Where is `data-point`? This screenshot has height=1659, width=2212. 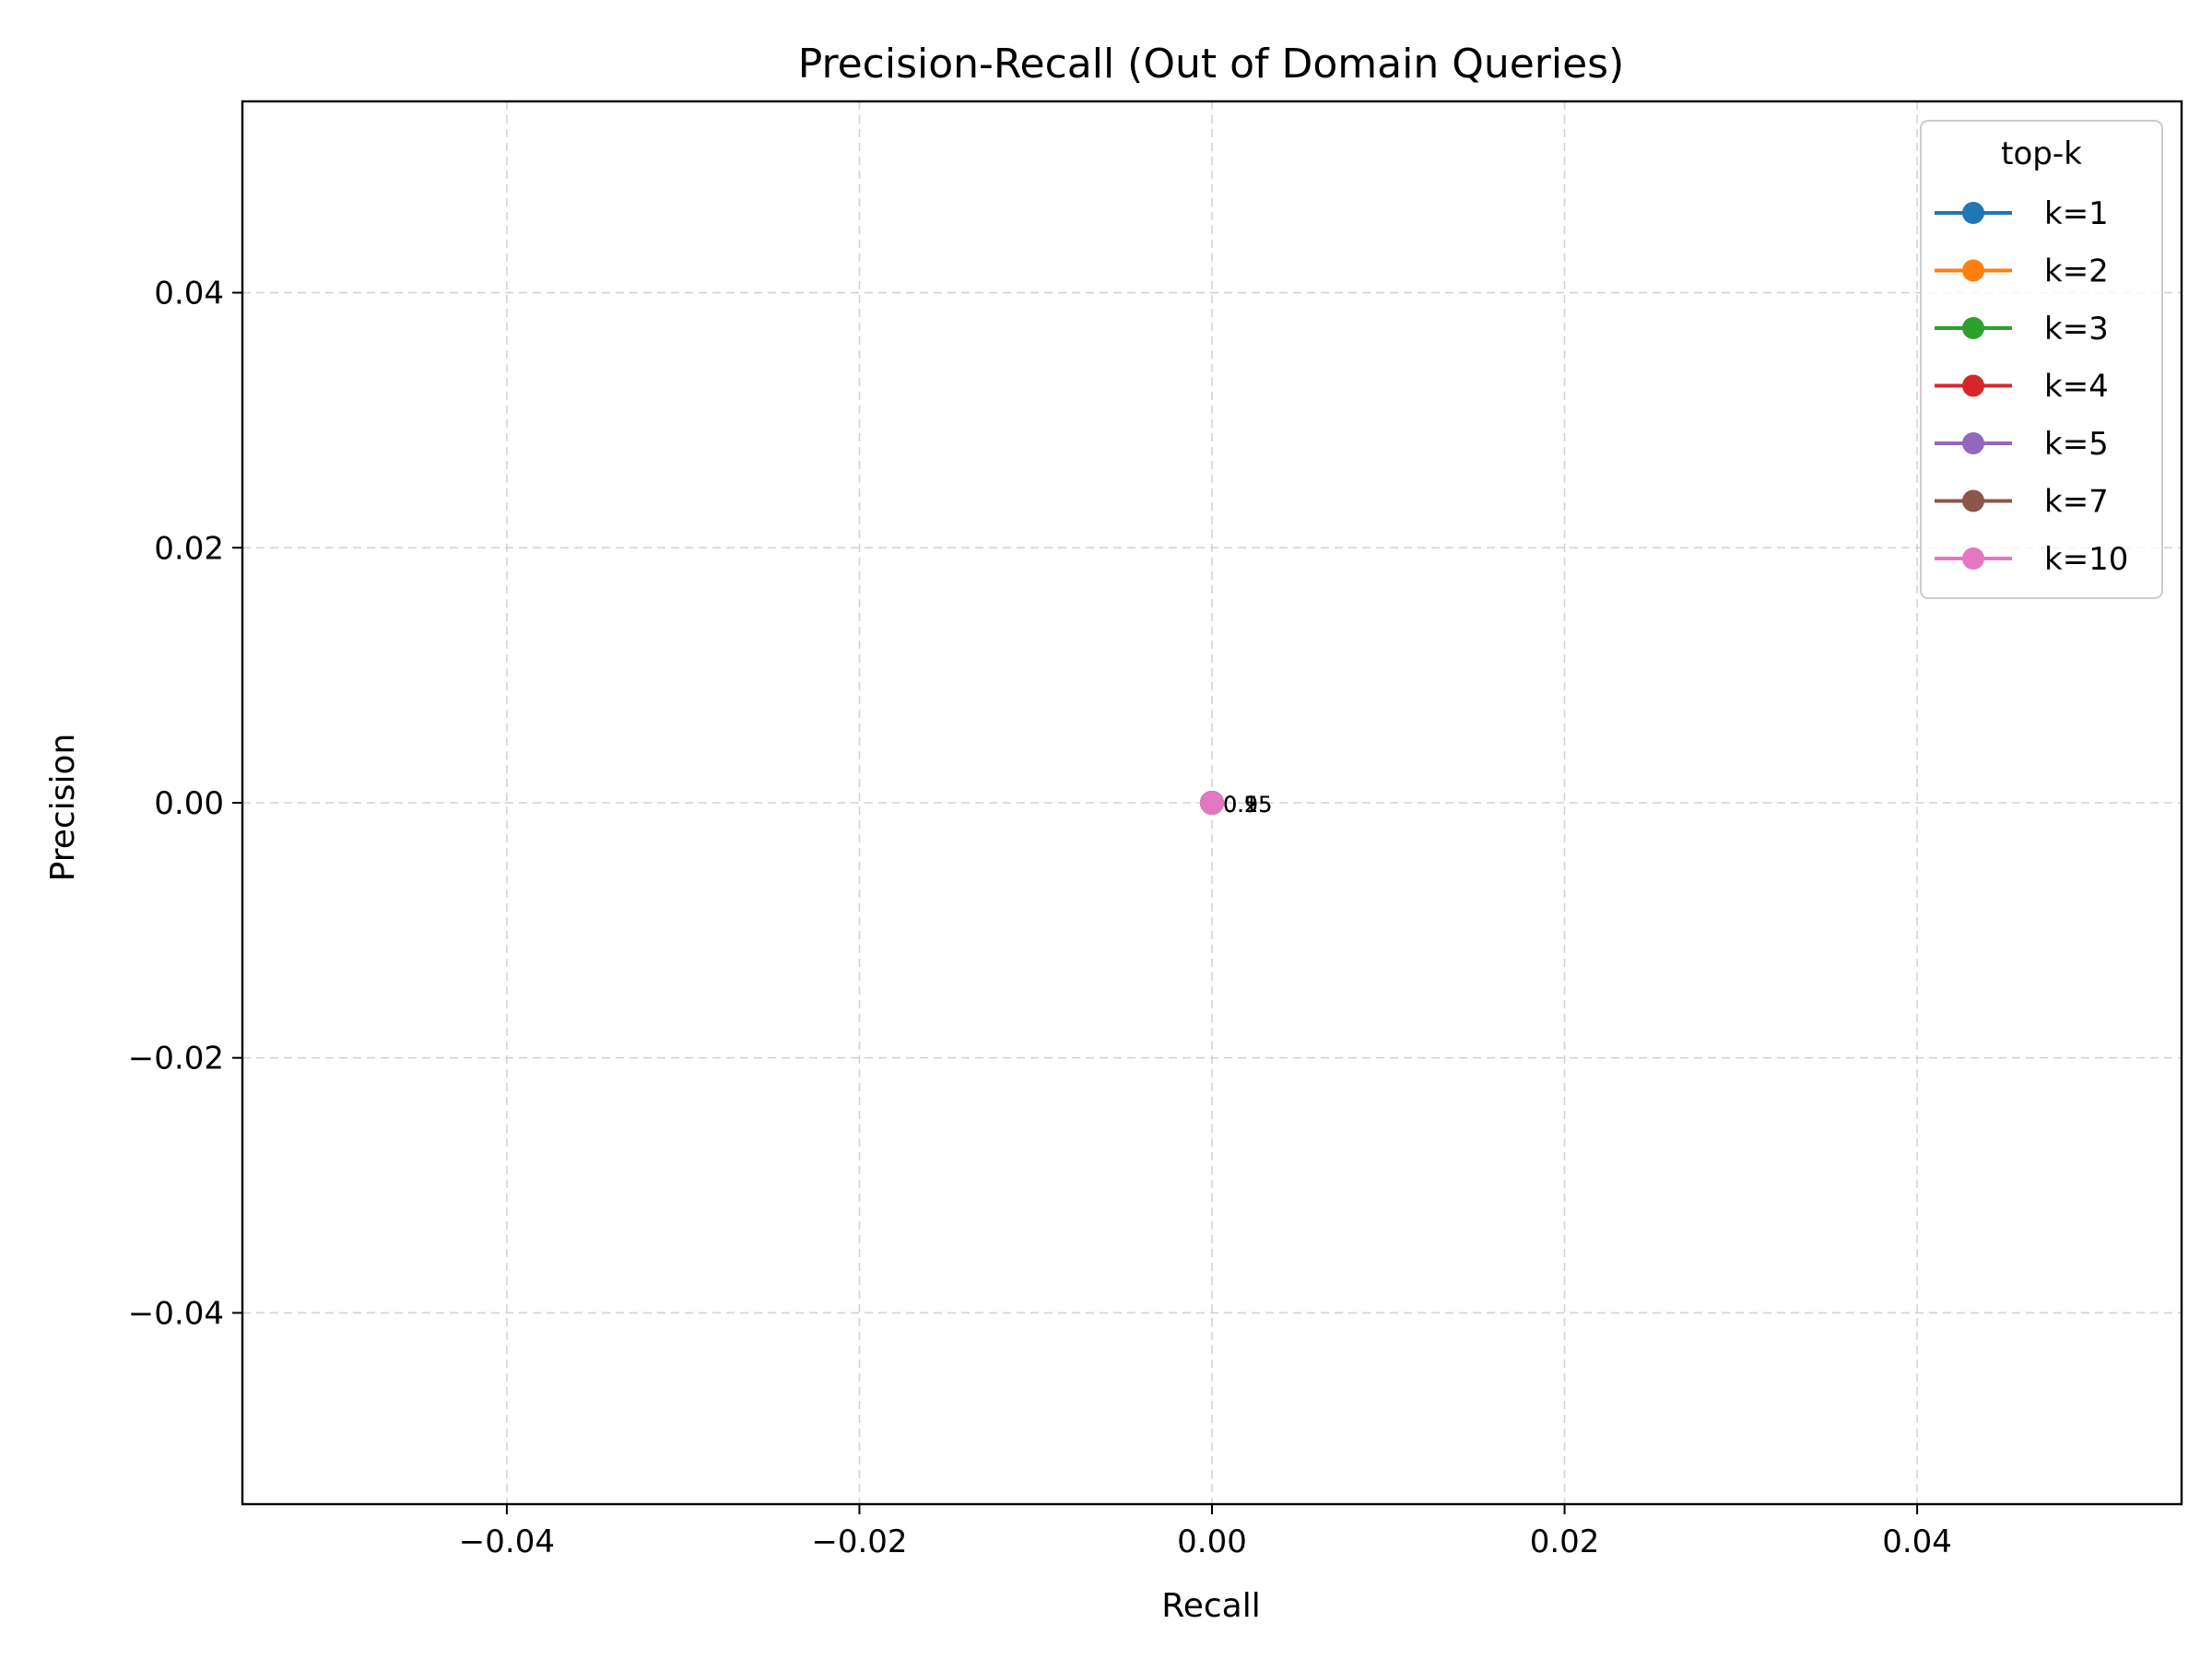 data-point is located at coordinates (1212, 803).